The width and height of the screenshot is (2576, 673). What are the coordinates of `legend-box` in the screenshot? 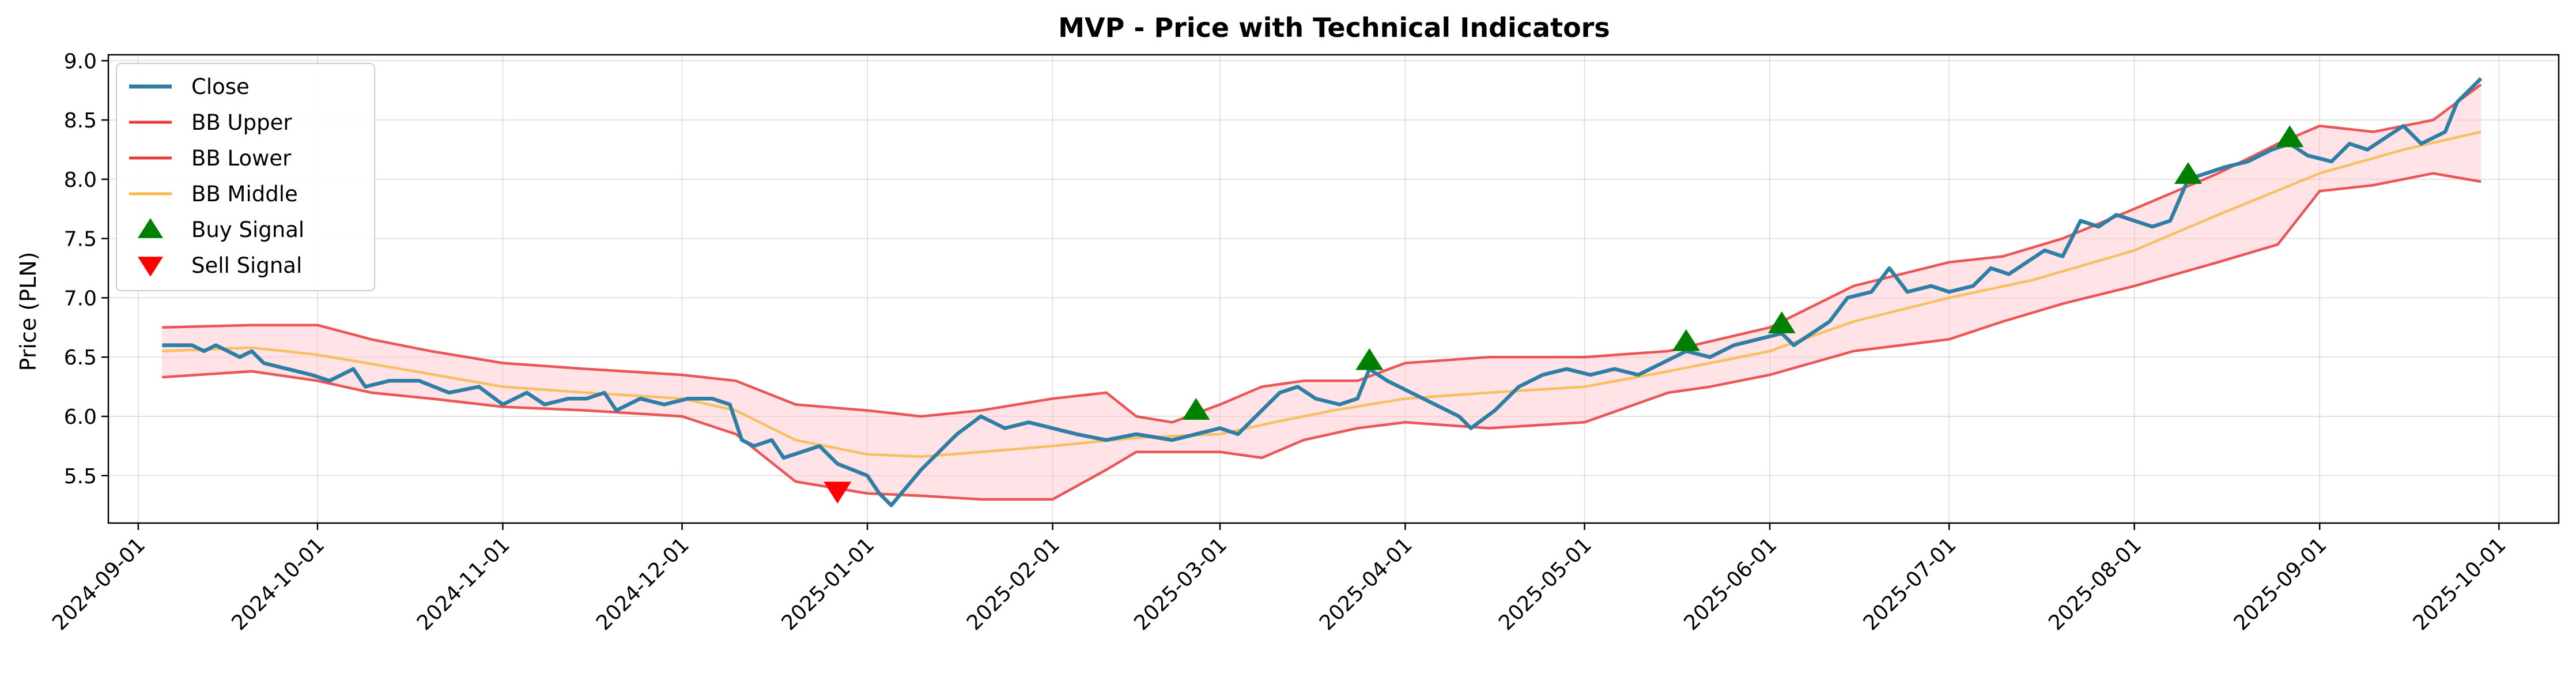 It's located at (245, 177).